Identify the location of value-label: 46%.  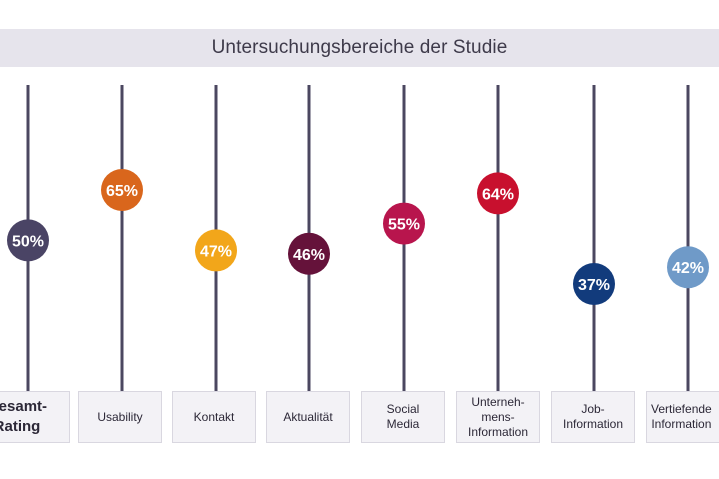
(309, 255).